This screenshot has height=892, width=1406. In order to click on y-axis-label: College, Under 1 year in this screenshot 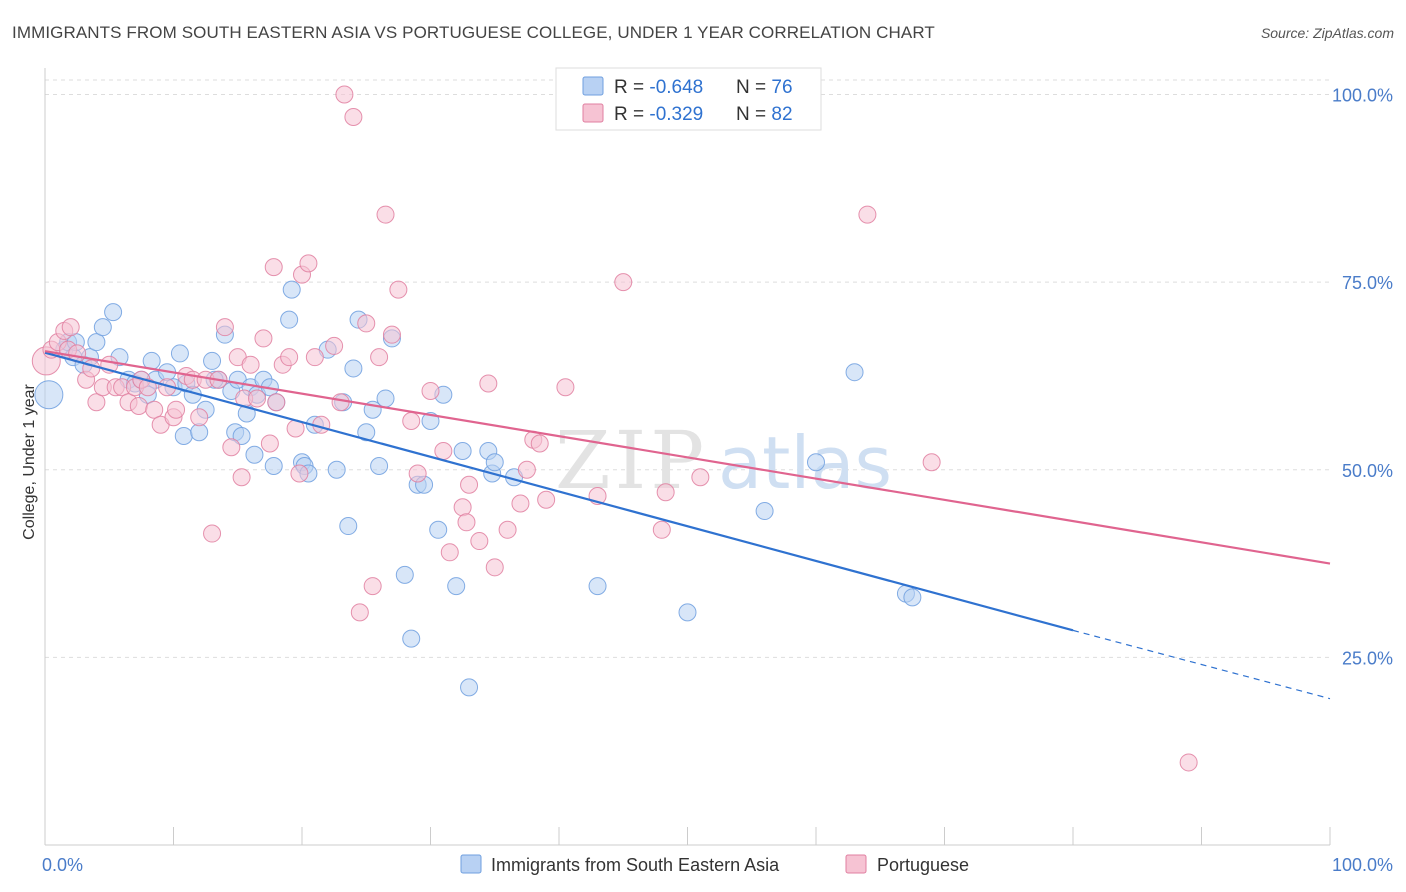, I will do `click(29, 462)`.